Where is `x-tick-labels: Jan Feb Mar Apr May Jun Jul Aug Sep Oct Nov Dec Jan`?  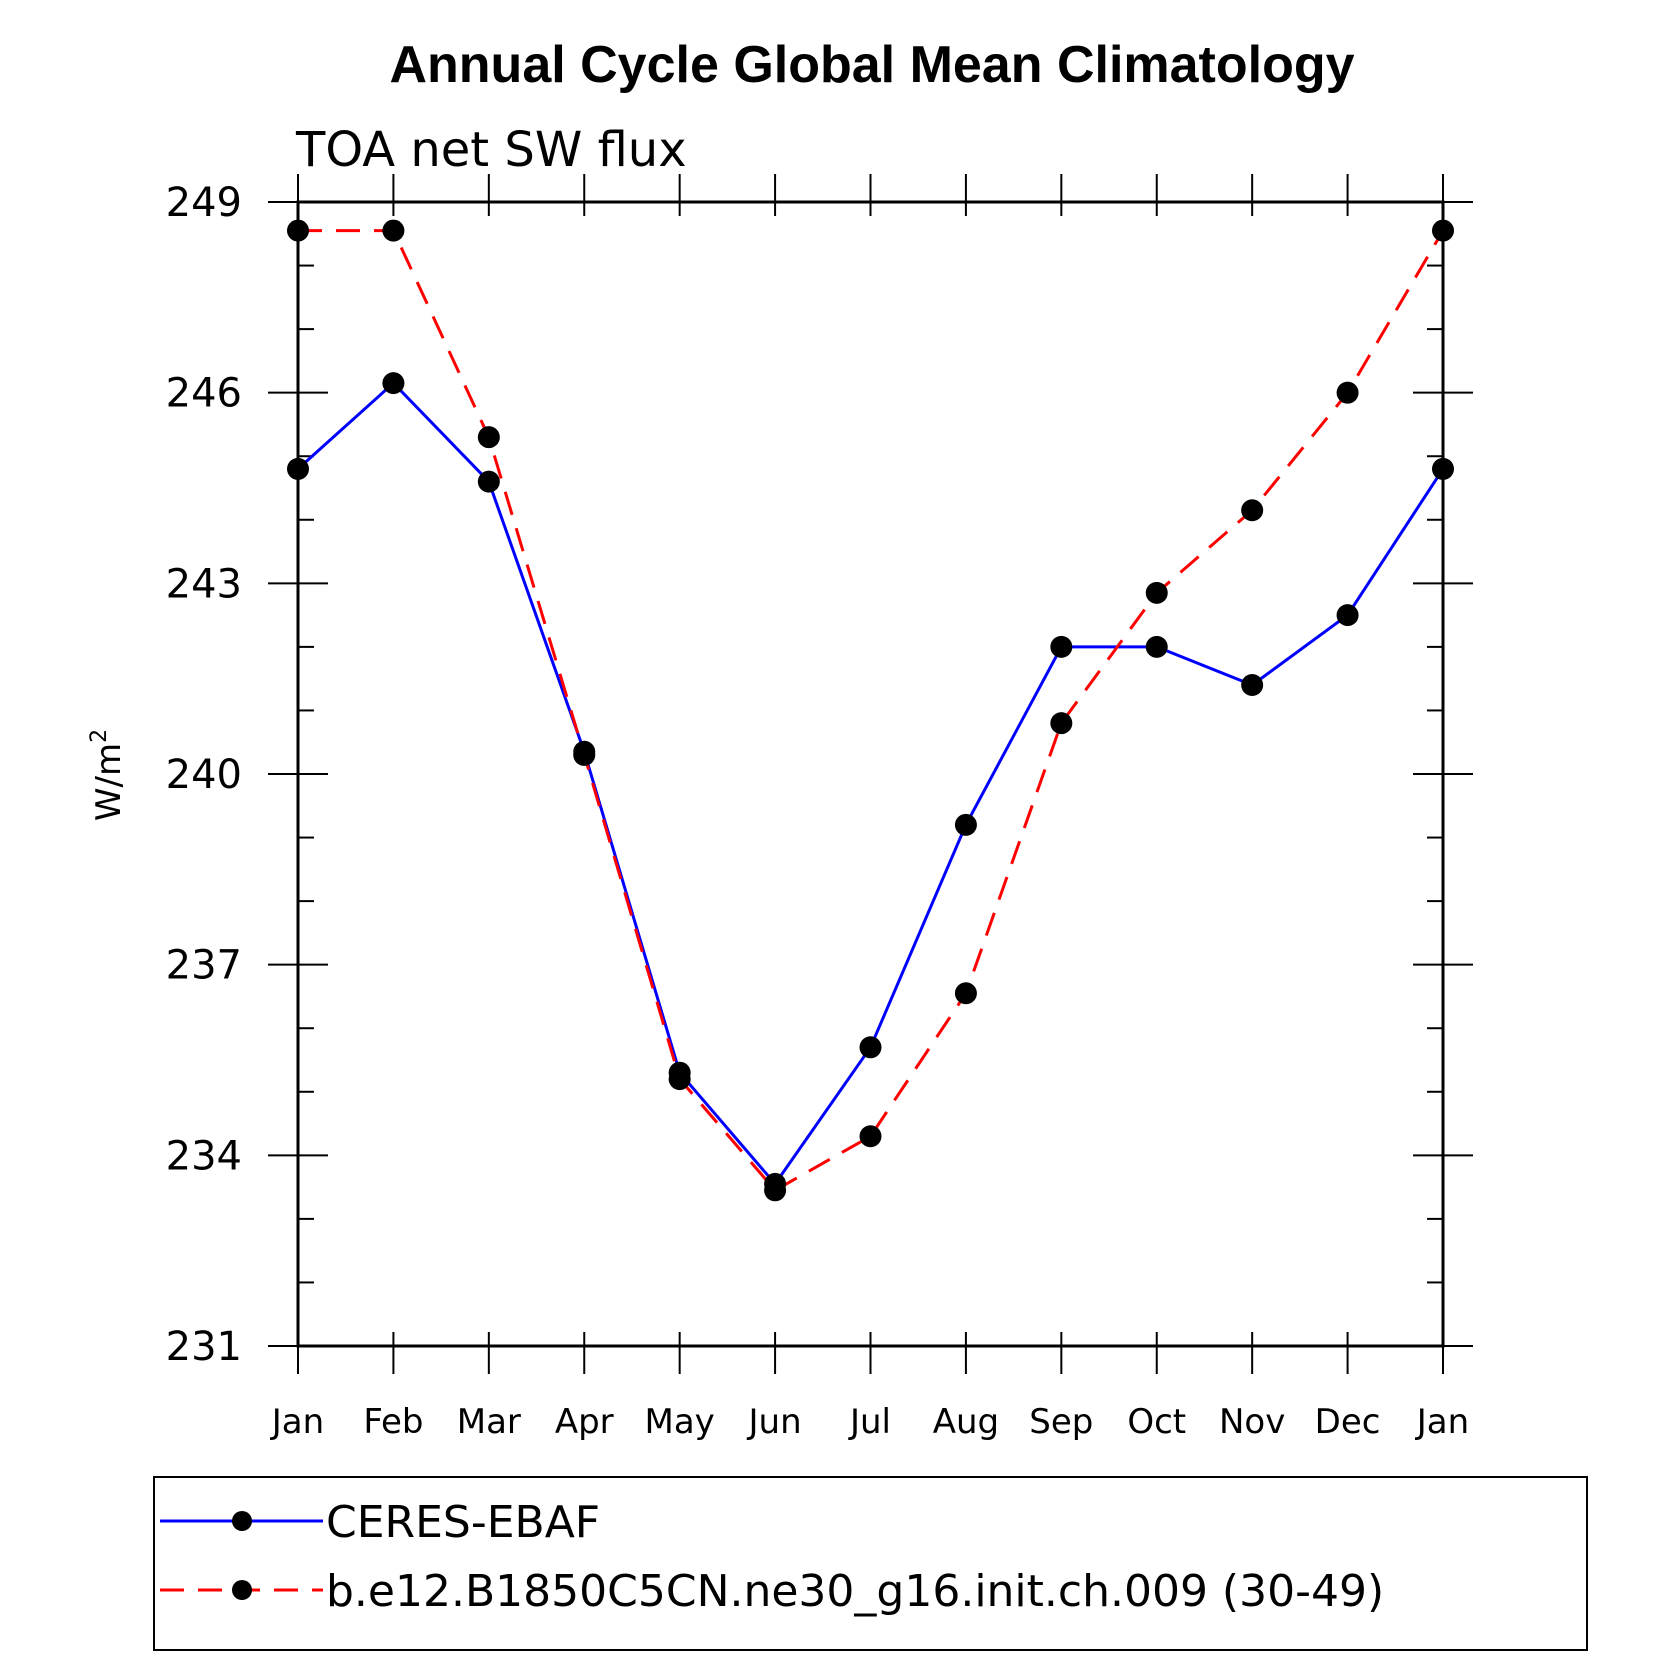 x-tick-labels: Jan Feb Mar Apr May Jun Jul Aug Sep Oct Nov Dec Jan is located at coordinates (869, 1422).